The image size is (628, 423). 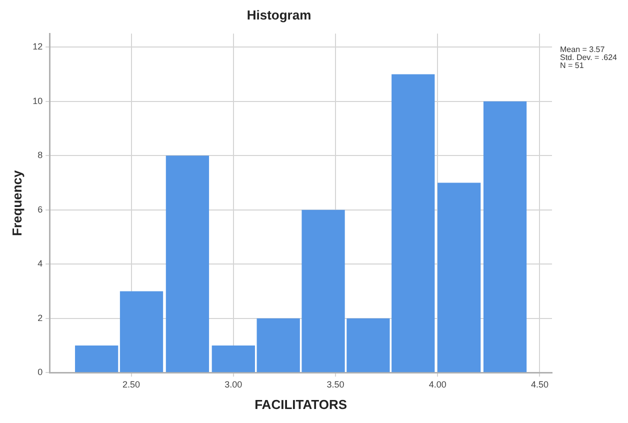 What do you see at coordinates (335, 384) in the screenshot?
I see `x-tick-label: 3.50` at bounding box center [335, 384].